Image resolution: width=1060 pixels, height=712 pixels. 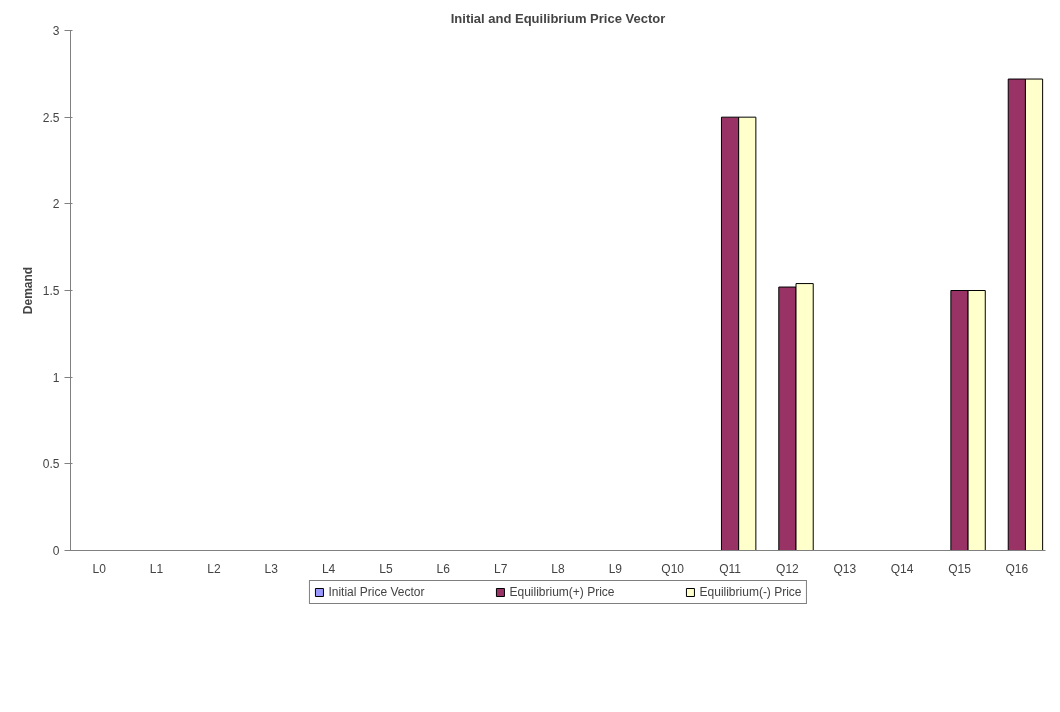 What do you see at coordinates (673, 568) in the screenshot?
I see `x-tick-label: Q10` at bounding box center [673, 568].